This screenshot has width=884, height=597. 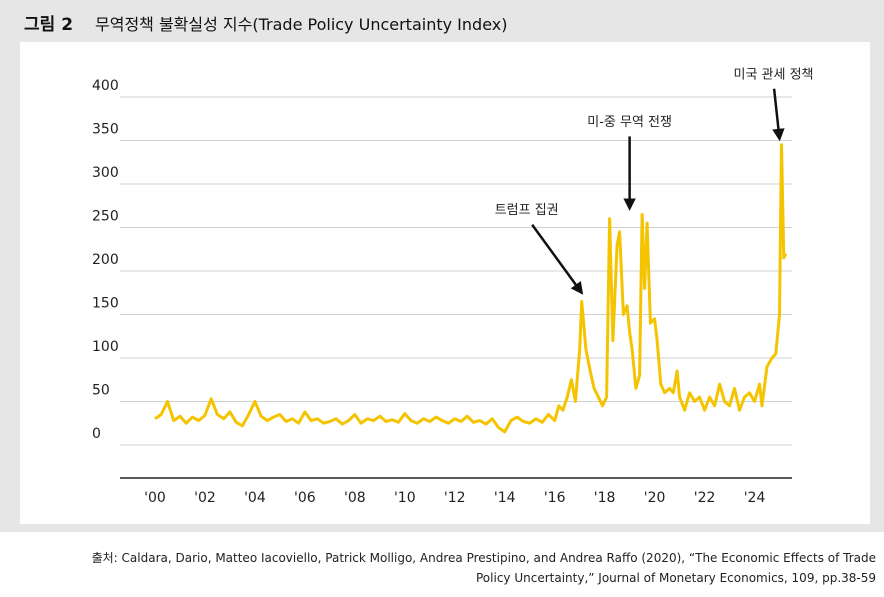 What do you see at coordinates (105, 216) in the screenshot?
I see `y-tick-label: 250` at bounding box center [105, 216].